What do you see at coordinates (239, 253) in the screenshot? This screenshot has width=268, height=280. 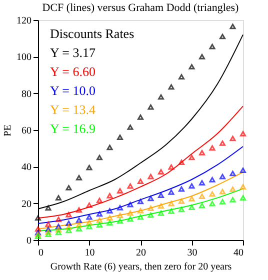 I see `x-tick-label: 40` at bounding box center [239, 253].